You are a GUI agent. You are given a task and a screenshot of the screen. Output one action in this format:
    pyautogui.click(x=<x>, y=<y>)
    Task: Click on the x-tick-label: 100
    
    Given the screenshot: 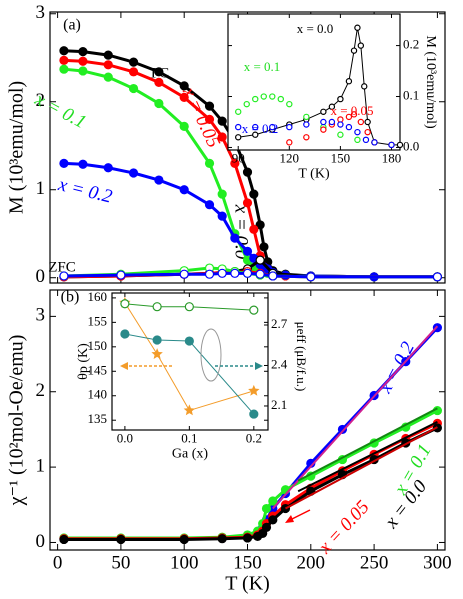 What is the action you would take?
    pyautogui.click(x=184, y=563)
    